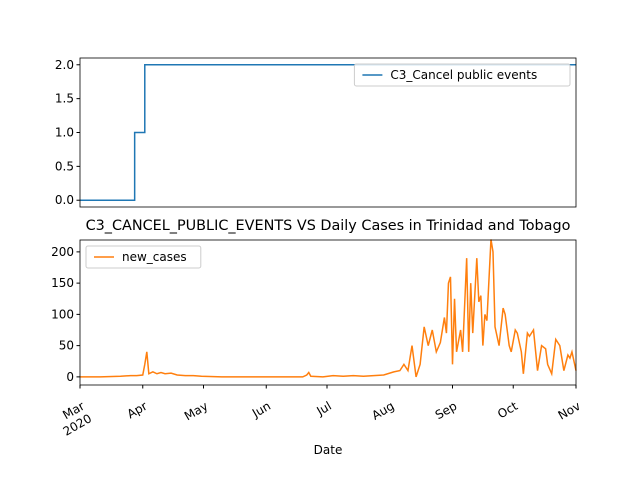 The image size is (640, 484). I want to click on y-tick-label: 100, so click(62, 314).